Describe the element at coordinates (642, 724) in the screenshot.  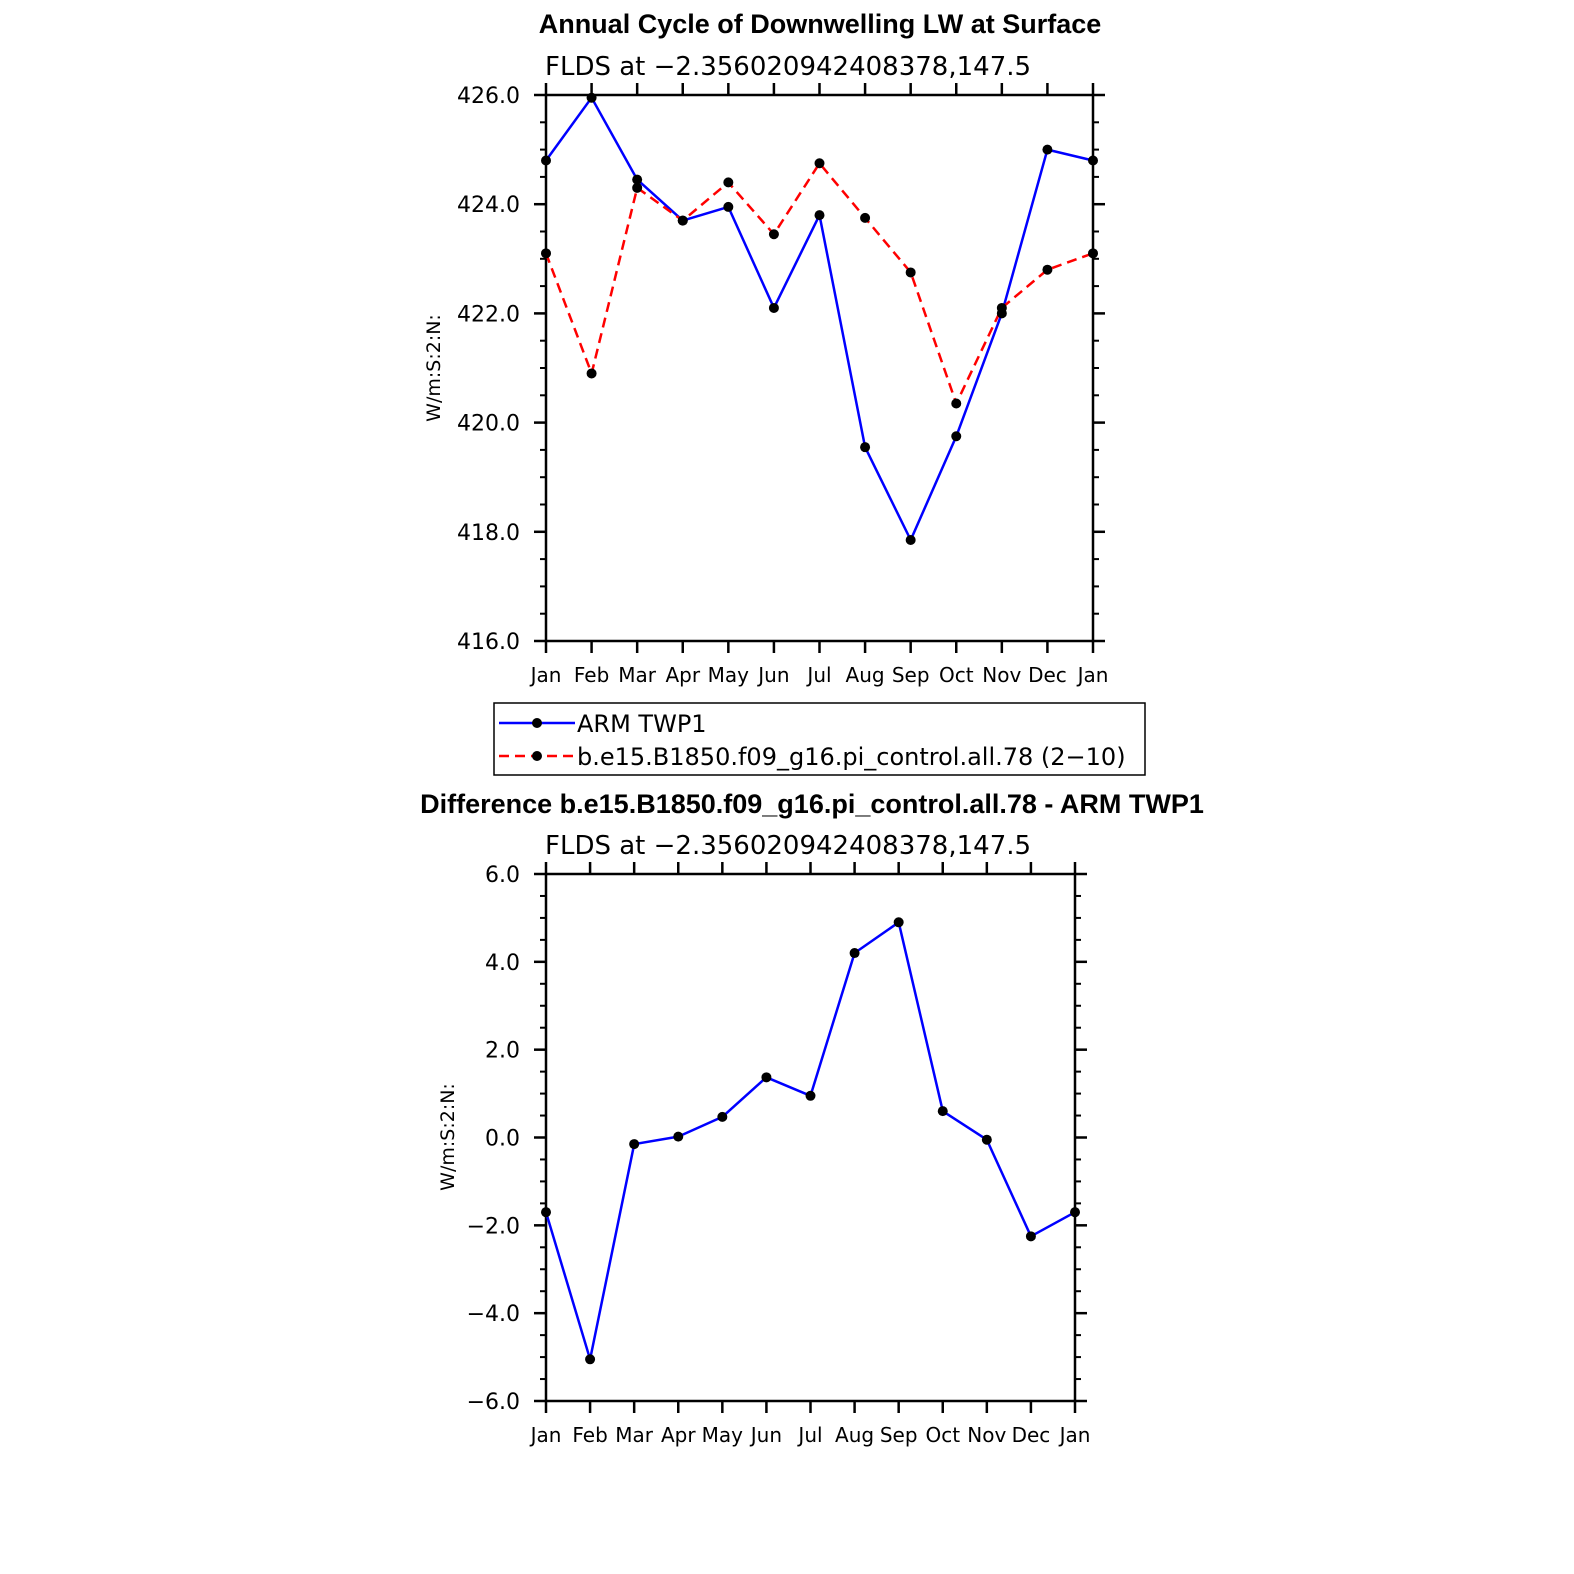
I see `legend-label-arm: ARM TWP1` at that location.